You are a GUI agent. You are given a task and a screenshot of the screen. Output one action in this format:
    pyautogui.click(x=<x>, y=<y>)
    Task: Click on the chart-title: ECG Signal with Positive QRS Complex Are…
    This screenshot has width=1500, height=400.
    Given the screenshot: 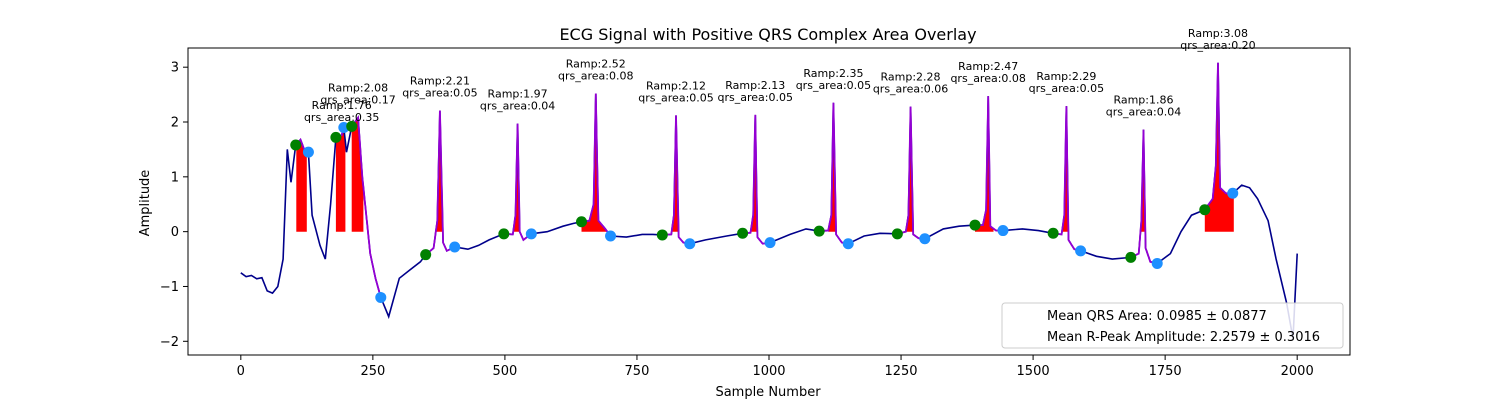 What is the action you would take?
    pyautogui.click(x=767, y=34)
    